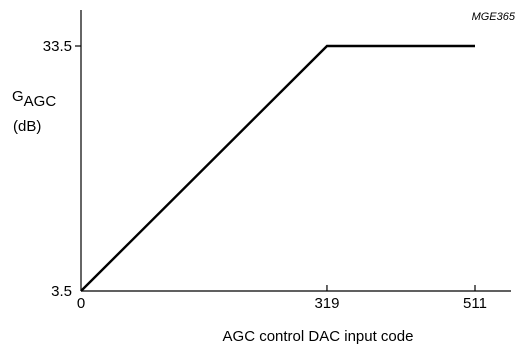 This screenshot has height=349, width=520. Describe the element at coordinates (81, 303) in the screenshot. I see `x-tick-label: 0` at that location.